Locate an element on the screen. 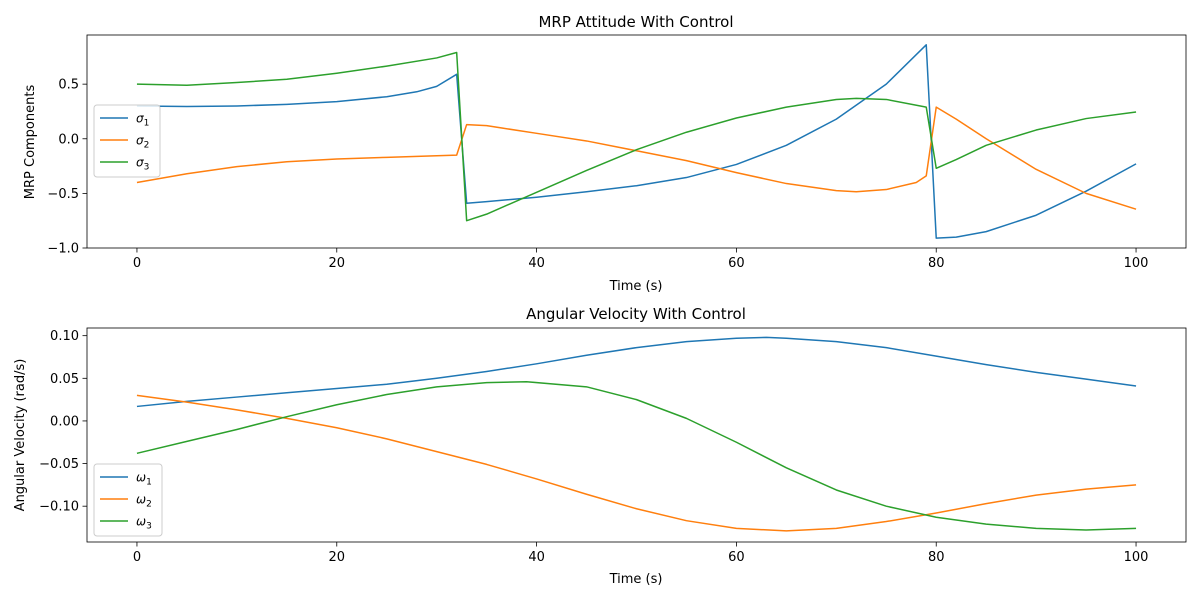 The image size is (1200, 604). legend-label: ω3 is located at coordinates (144, 523).